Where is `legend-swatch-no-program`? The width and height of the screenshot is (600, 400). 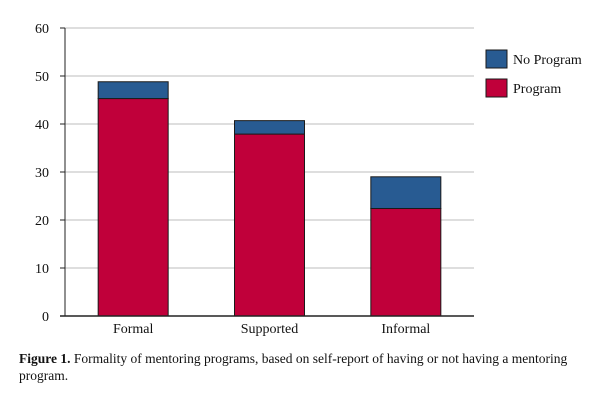 legend-swatch-no-program is located at coordinates (496, 59).